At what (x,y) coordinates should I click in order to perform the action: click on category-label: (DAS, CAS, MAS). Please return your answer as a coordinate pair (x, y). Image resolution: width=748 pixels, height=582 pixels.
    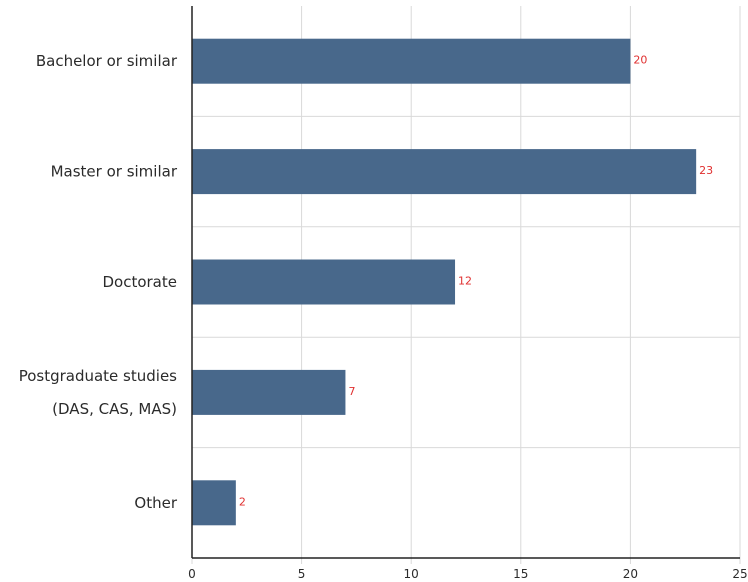
    Looking at the image, I should click on (114, 409).